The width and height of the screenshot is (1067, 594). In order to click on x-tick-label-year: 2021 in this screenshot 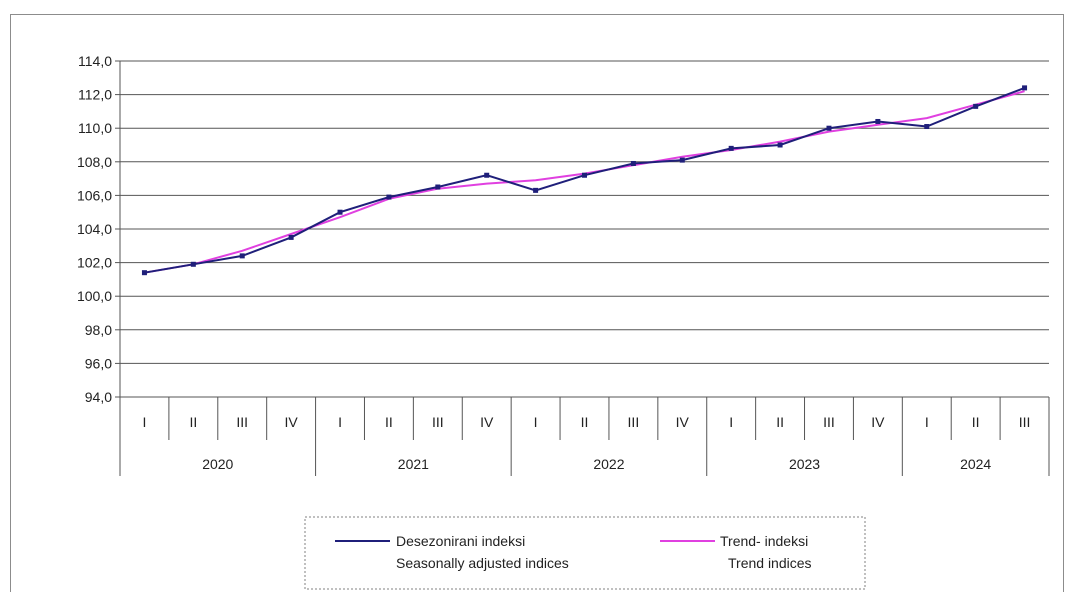, I will do `click(413, 464)`.